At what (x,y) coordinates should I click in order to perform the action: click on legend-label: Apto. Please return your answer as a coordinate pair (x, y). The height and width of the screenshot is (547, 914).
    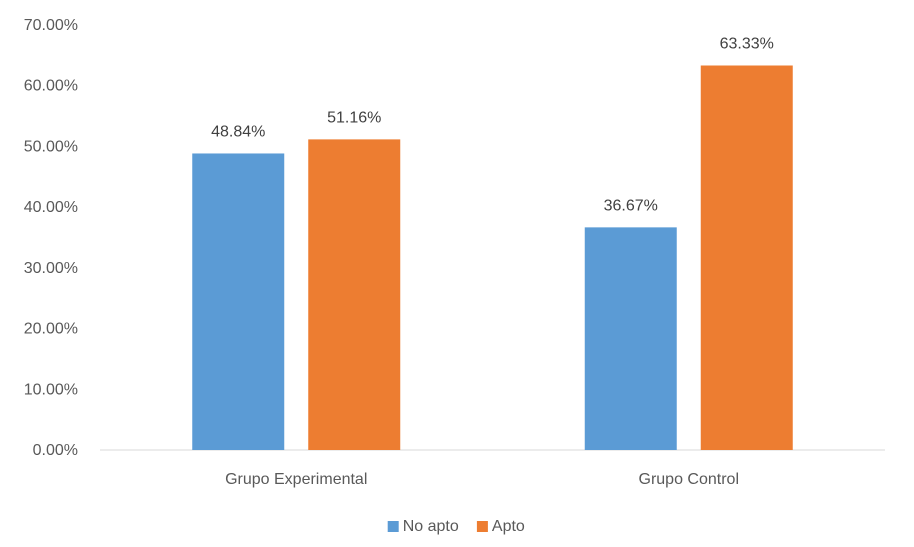
    Looking at the image, I should click on (508, 526).